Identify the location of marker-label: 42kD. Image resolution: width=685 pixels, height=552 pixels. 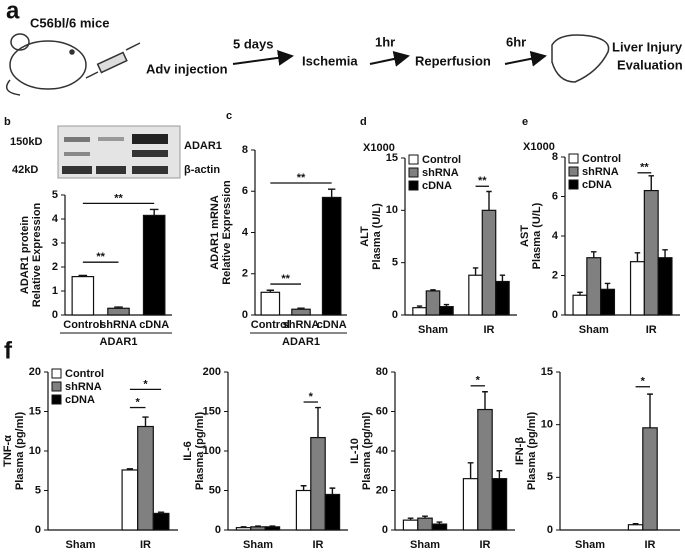
(25, 170).